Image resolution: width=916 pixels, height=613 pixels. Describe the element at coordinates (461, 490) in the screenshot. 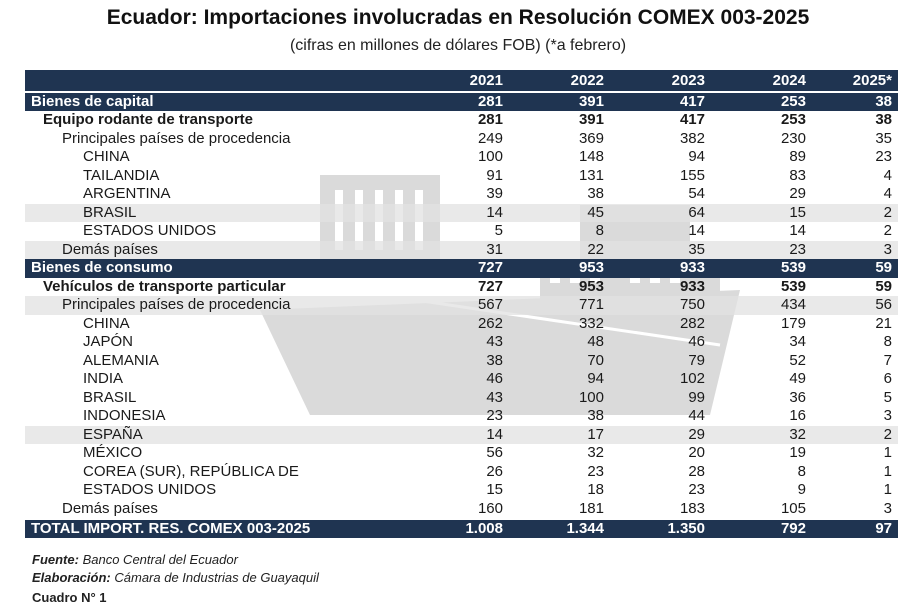

I see `table-row: ESTADOS UNIDOS 15 18 23 9 1` at that location.